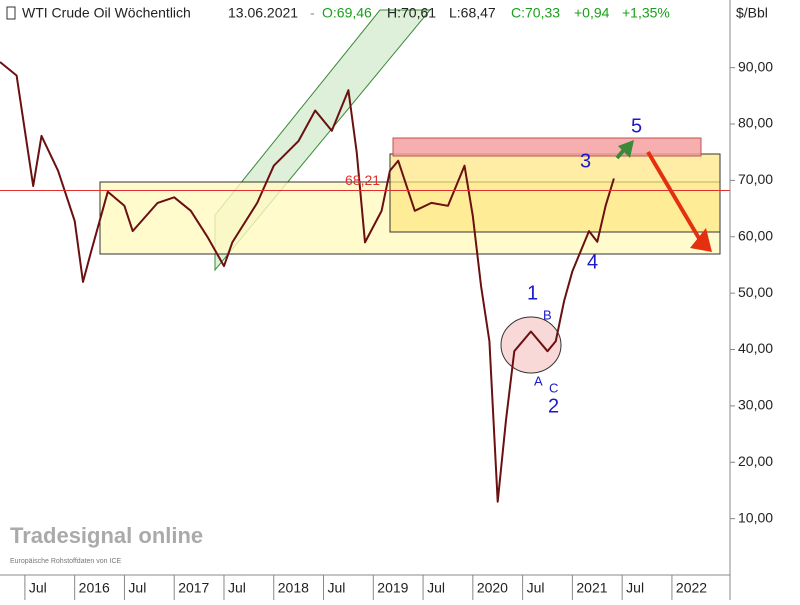 The width and height of the screenshot is (800, 605). What do you see at coordinates (674, 196) in the screenshot?
I see `arrow-down` at bounding box center [674, 196].